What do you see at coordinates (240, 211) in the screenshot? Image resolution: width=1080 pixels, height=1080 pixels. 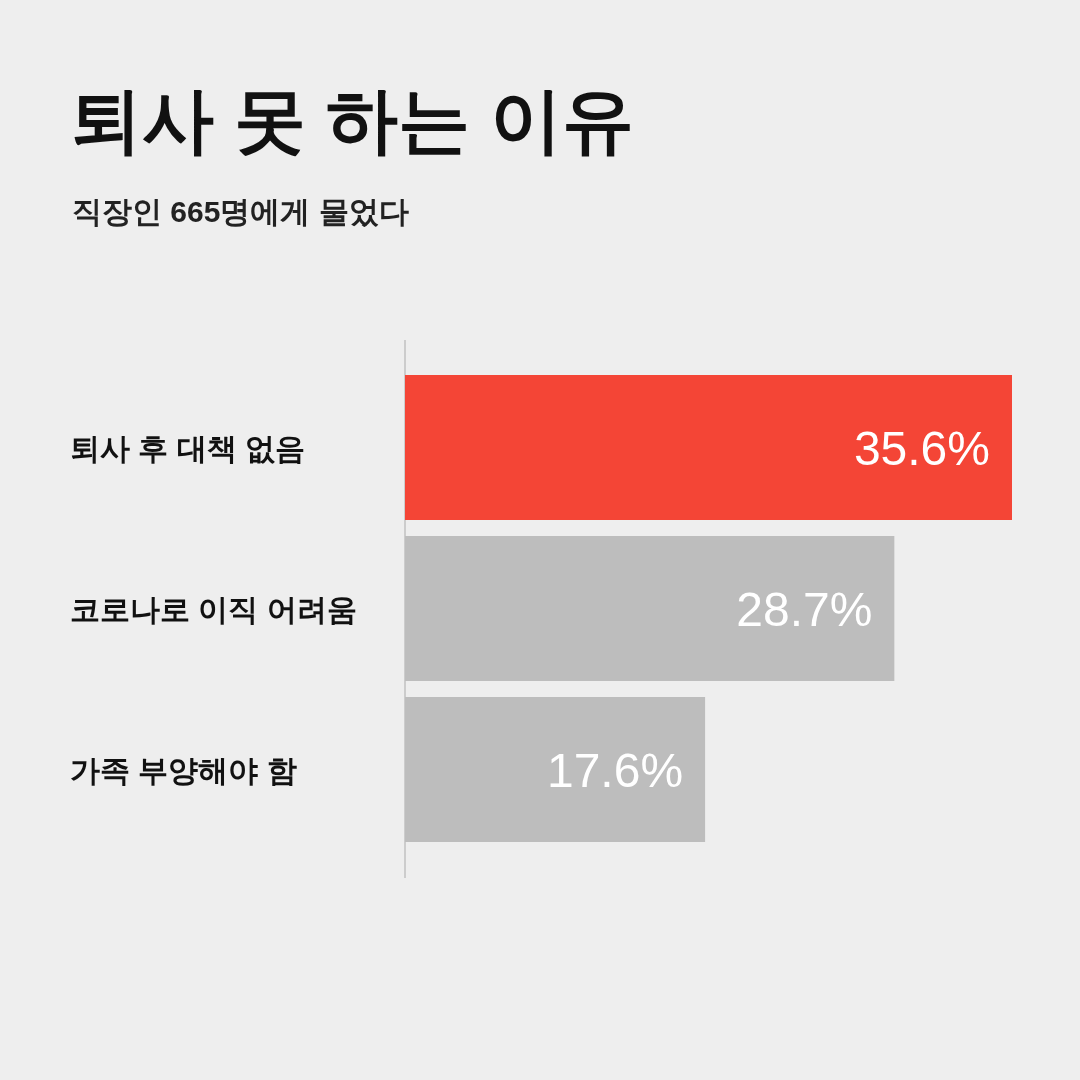 I see `chart-subtitle: 직장인 665명에게 물었다` at bounding box center [240, 211].